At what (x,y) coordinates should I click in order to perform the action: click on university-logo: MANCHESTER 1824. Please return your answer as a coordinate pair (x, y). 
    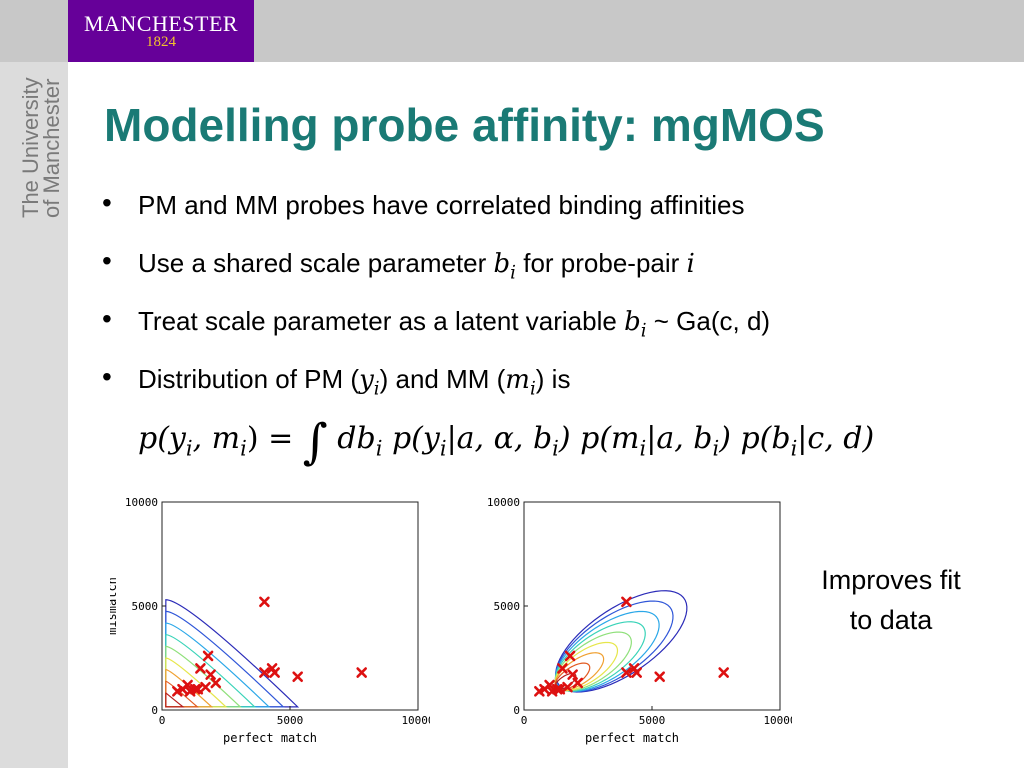
    Looking at the image, I should click on (161, 31).